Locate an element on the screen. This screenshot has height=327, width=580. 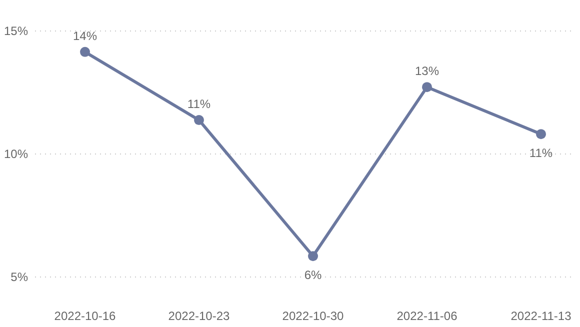
y-tick-label: 15% is located at coordinates (16, 31).